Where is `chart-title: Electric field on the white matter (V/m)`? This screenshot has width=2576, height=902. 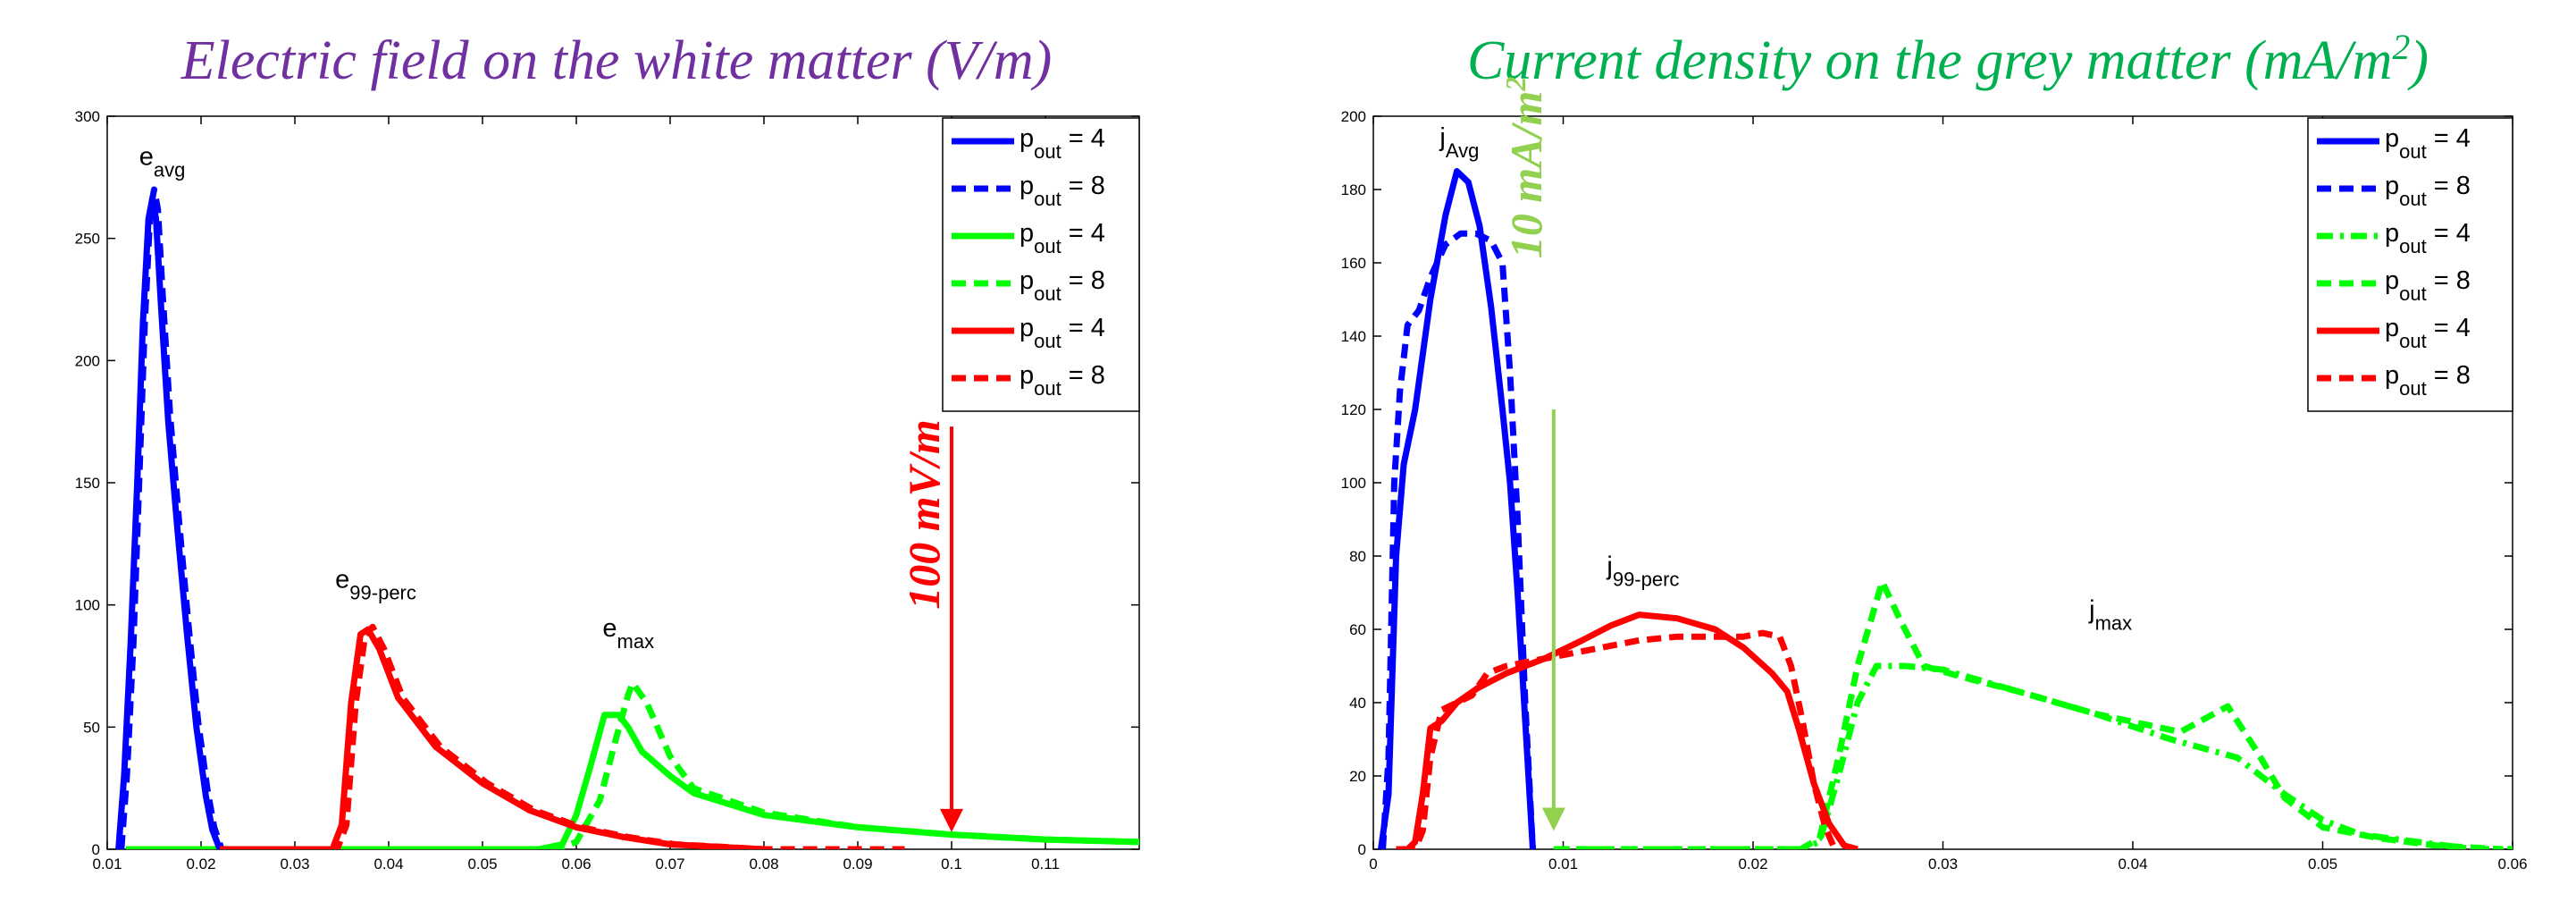 chart-title: Electric field on the white matter (V/m) is located at coordinates (616, 60).